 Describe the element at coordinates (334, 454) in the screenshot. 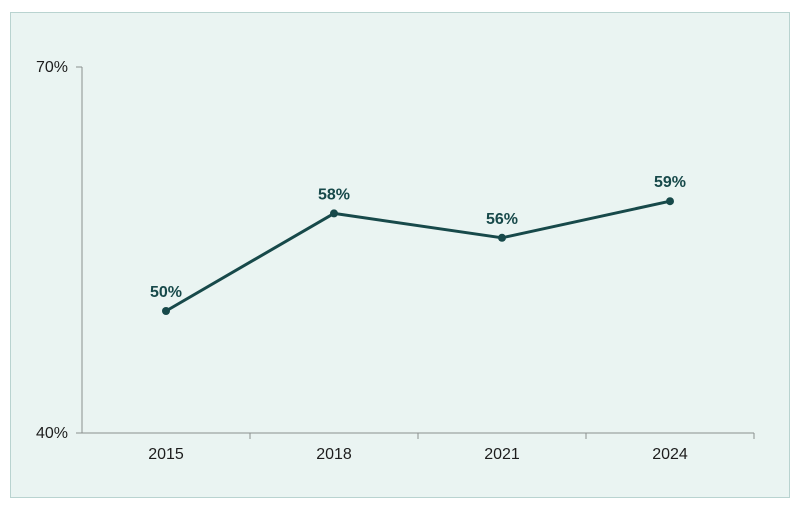

I see `x-tick-label: 2018` at that location.